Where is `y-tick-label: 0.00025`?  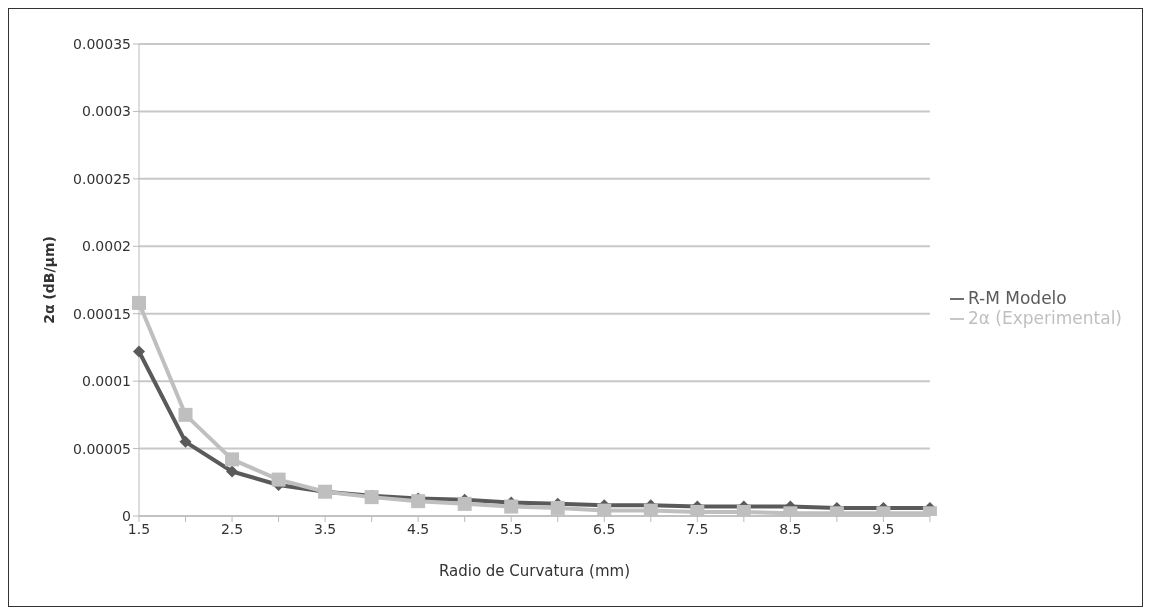 y-tick-label: 0.00025 is located at coordinates (102, 178).